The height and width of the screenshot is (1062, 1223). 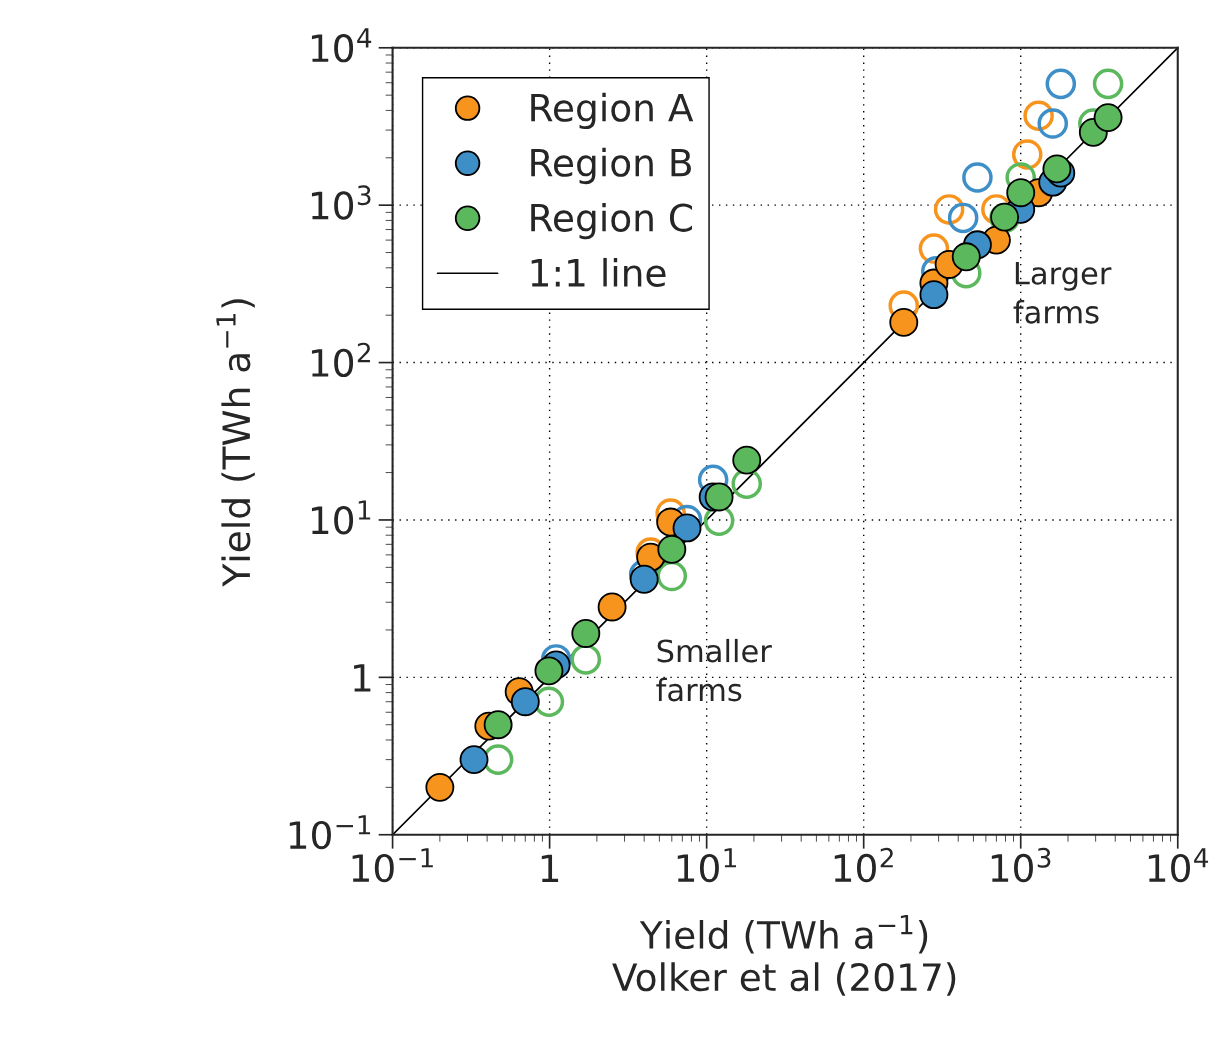 I want to click on legend-label: 1:1 line, so click(x=598, y=272).